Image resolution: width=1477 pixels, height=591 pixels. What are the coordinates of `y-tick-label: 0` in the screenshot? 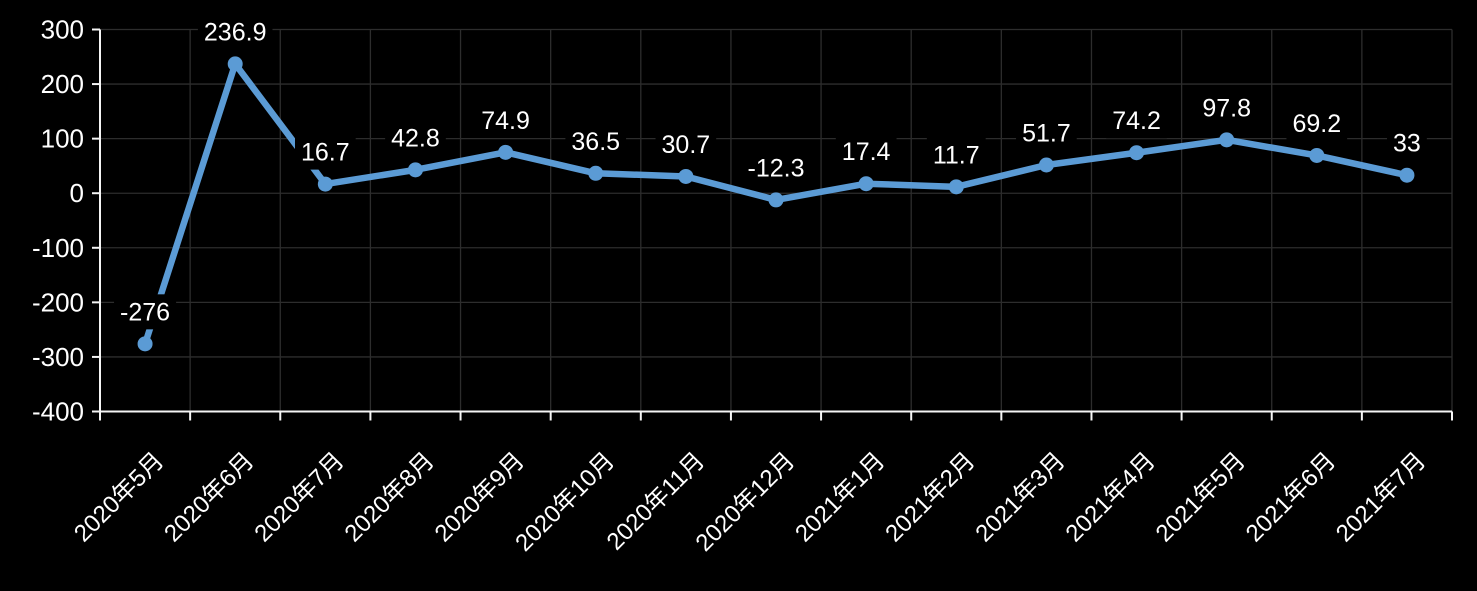 It's located at (77, 193).